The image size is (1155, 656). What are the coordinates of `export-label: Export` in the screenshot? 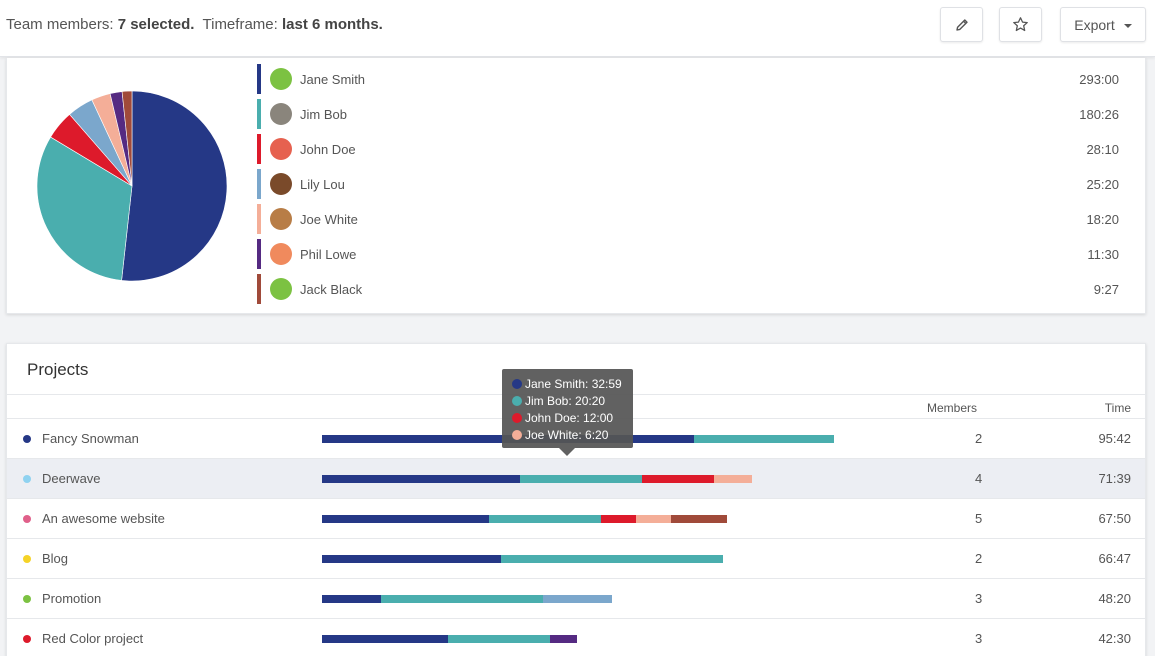 It's located at (1094, 24).